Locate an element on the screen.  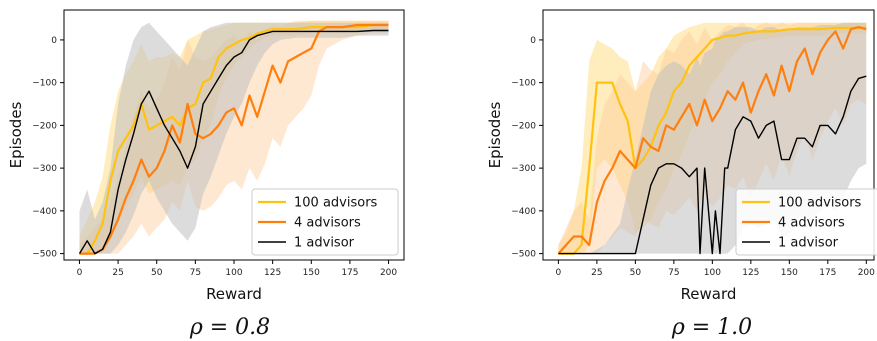
panel-caption: ρ = 1.0 is located at coordinates (711, 327).